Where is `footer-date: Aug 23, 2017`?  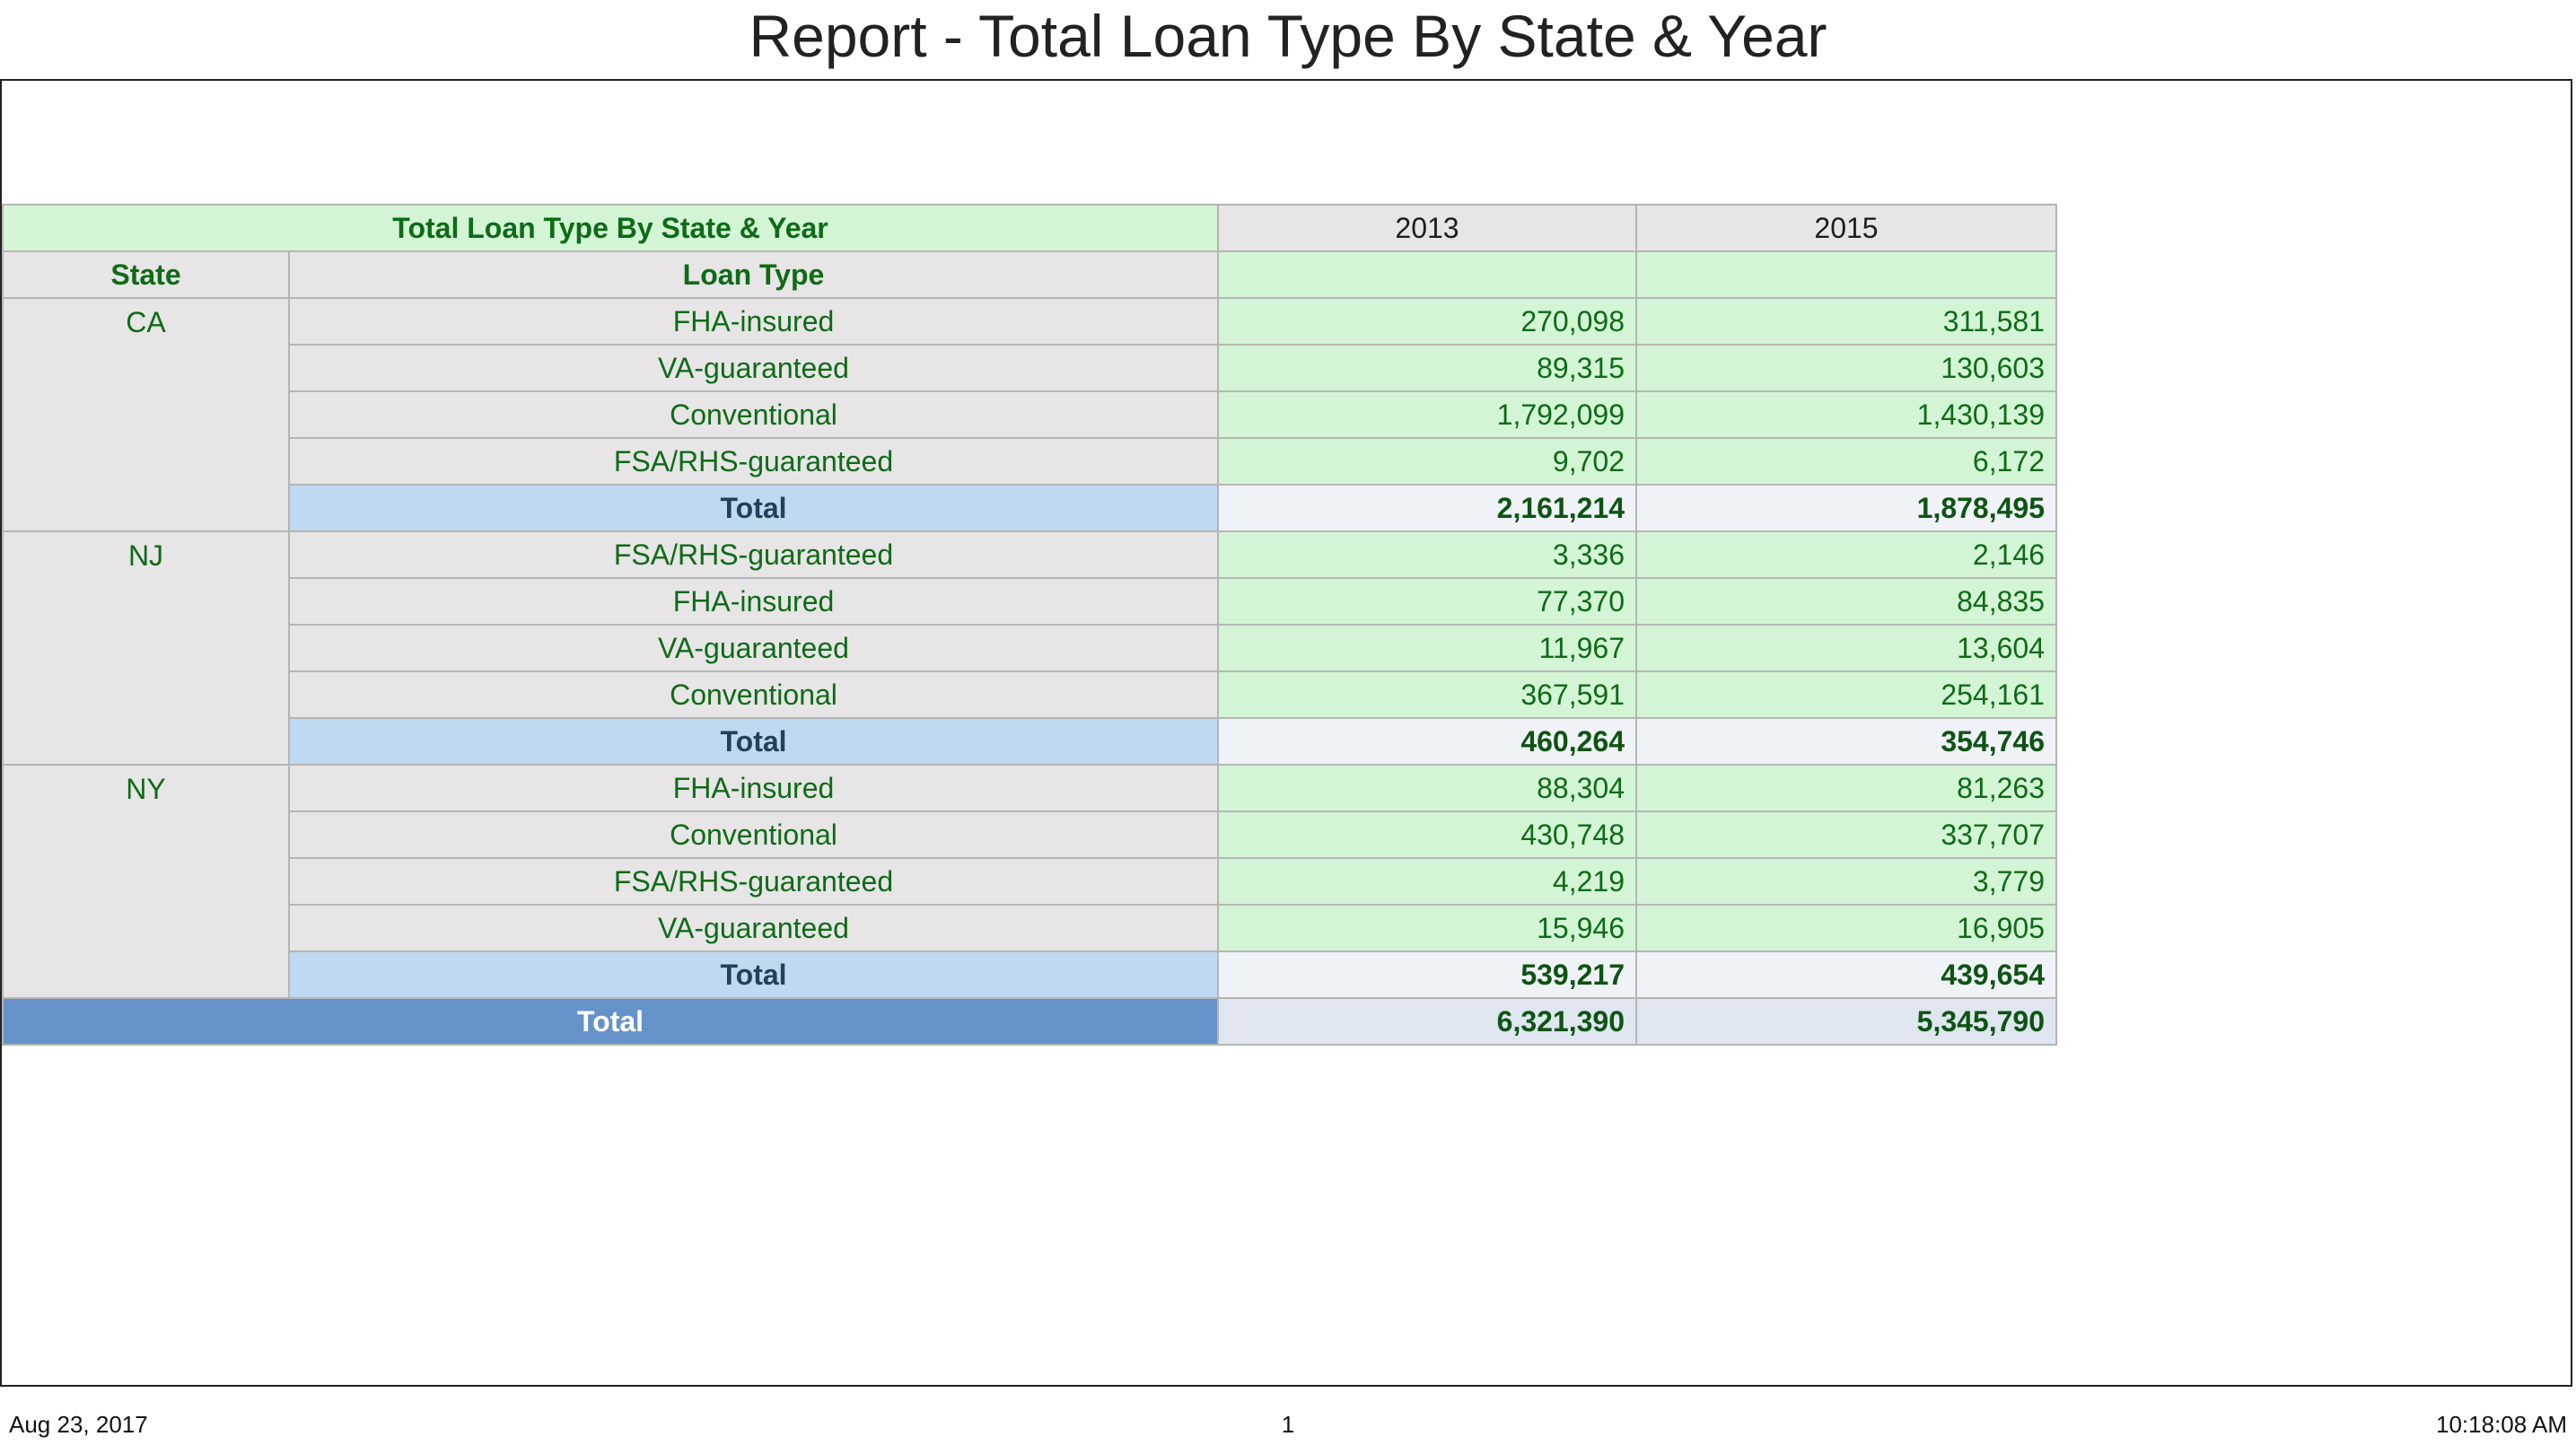 footer-date: Aug 23, 2017 is located at coordinates (78, 1424).